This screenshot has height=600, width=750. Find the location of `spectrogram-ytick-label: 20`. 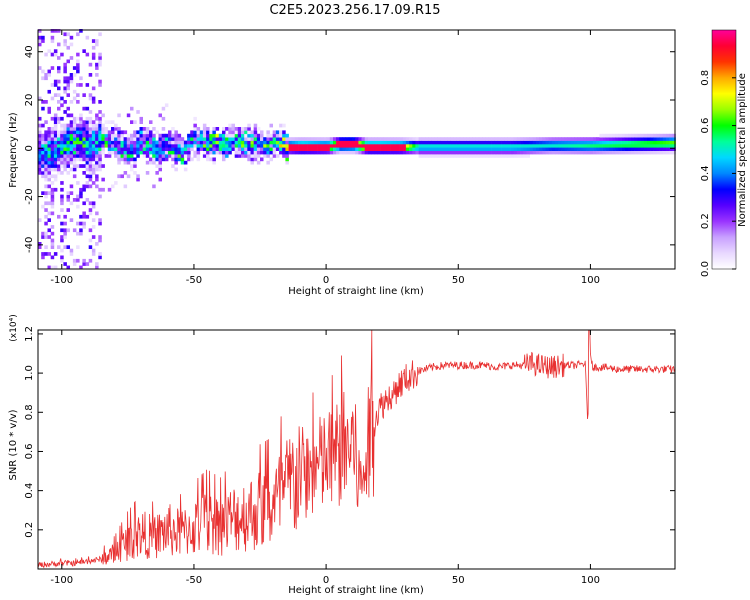

spectrogram-ytick-label: 20 is located at coordinates (29, 100).